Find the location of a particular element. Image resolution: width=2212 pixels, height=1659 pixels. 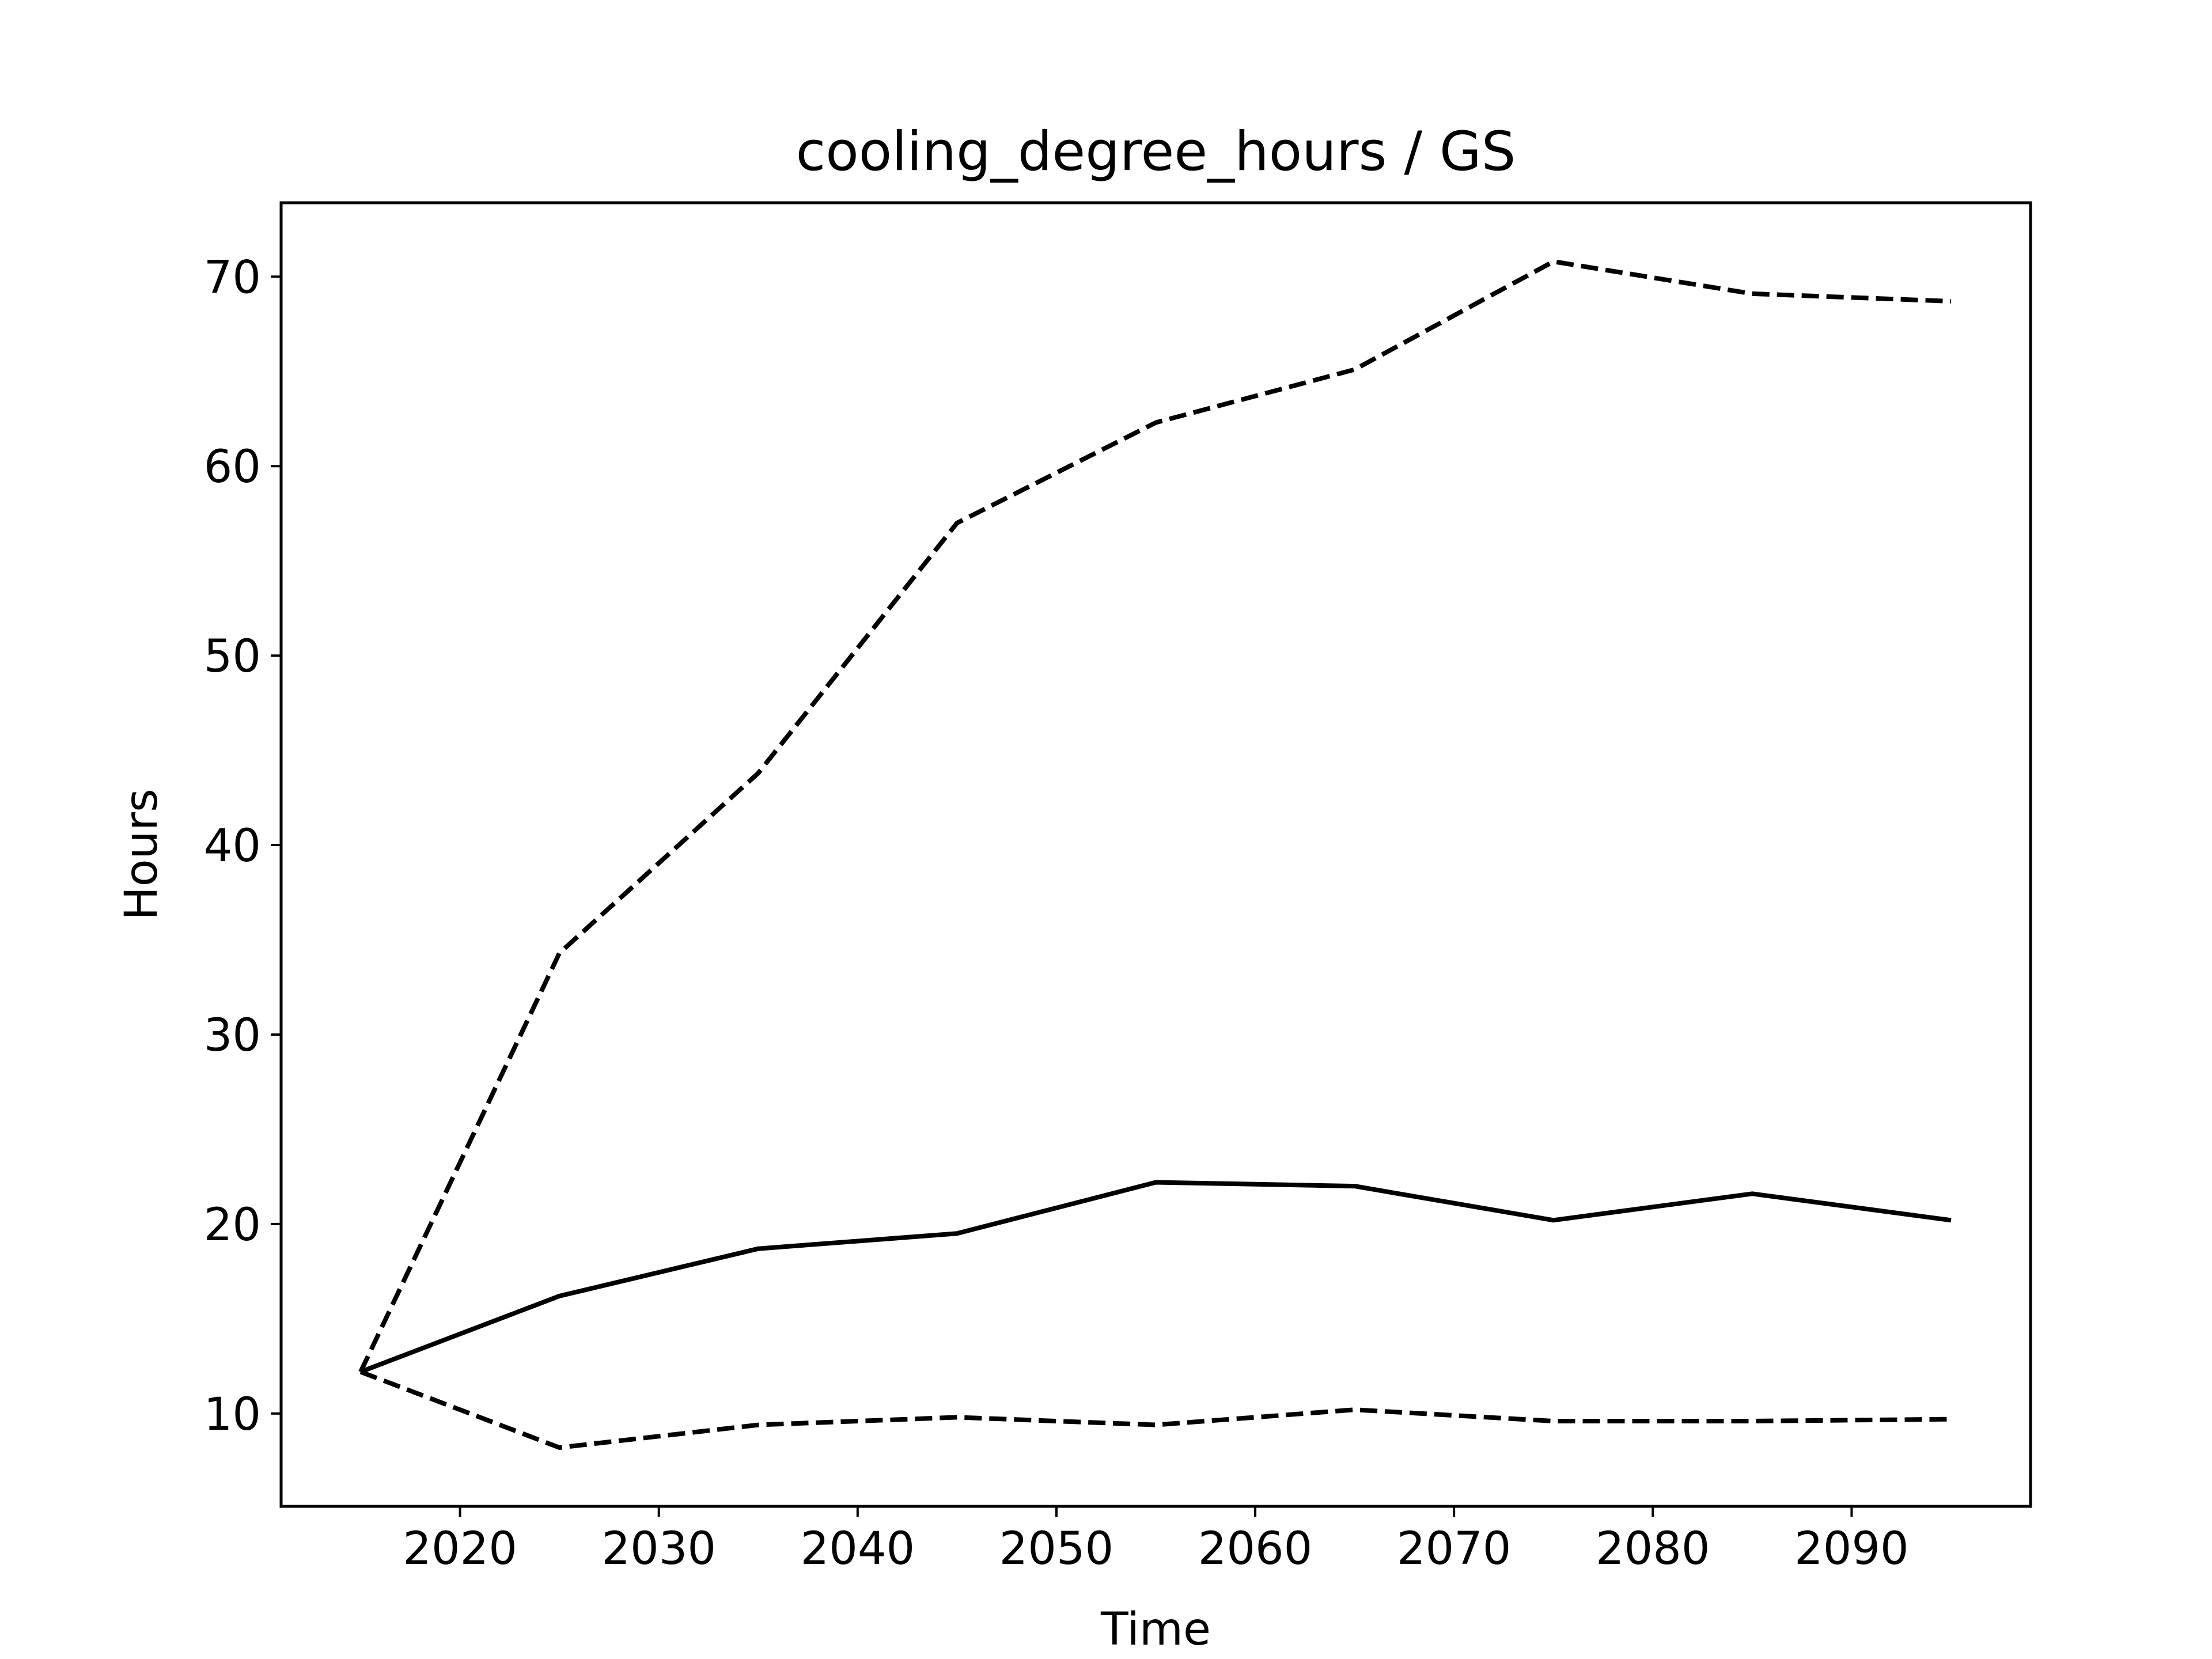

x-tick-label: 2040 is located at coordinates (858, 1549).